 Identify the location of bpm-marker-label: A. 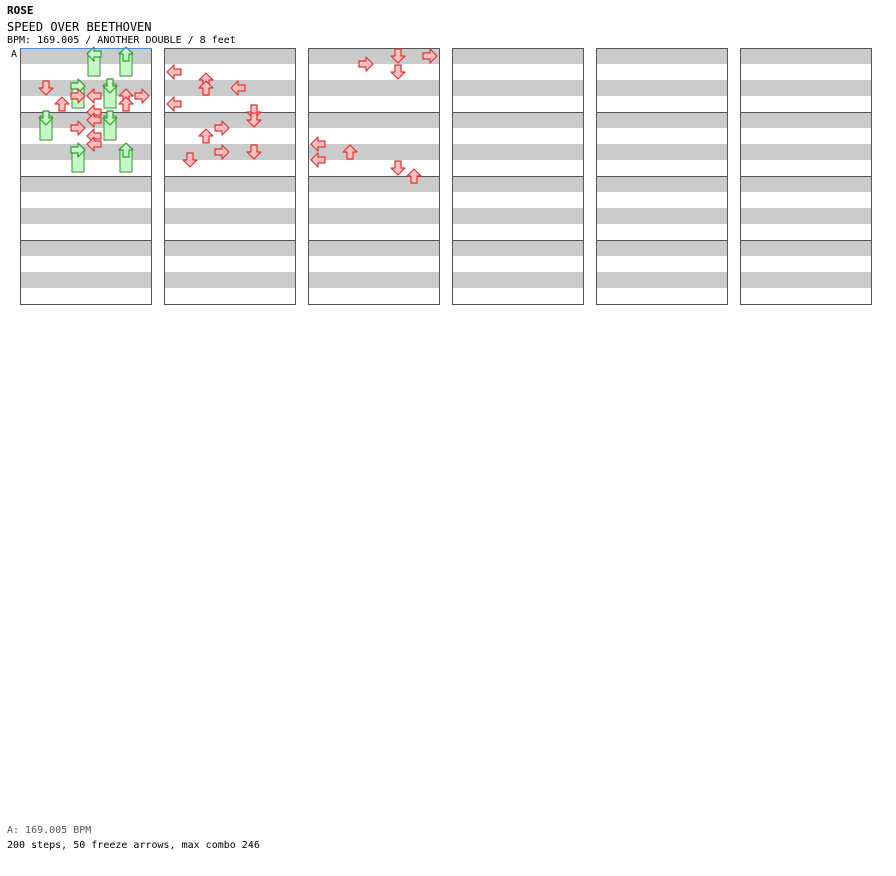
(14, 54).